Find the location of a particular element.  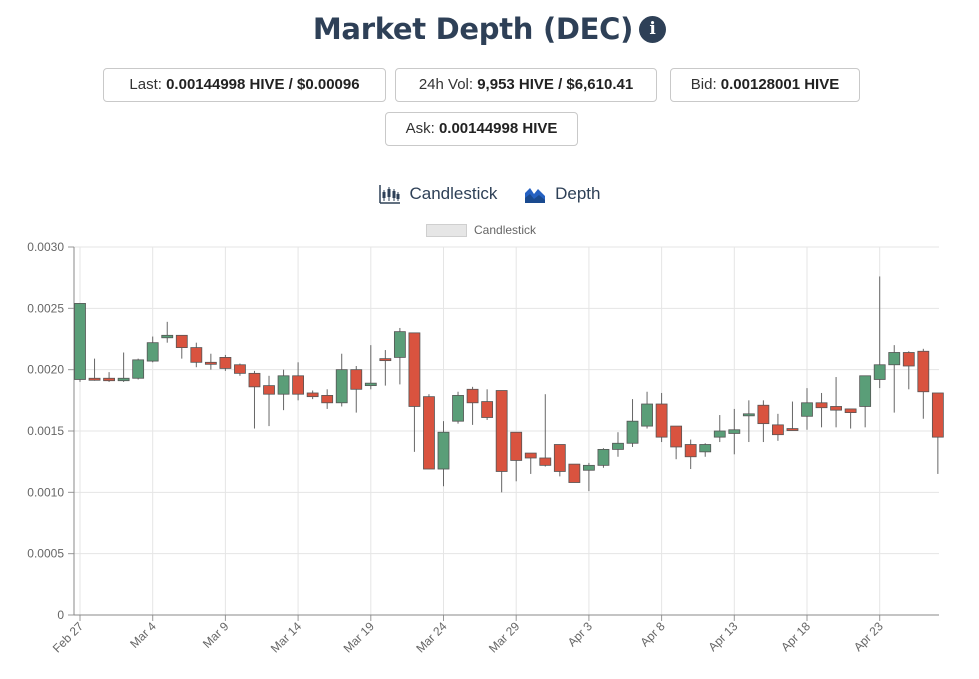

candlestick-chart-icon is located at coordinates (389, 194).